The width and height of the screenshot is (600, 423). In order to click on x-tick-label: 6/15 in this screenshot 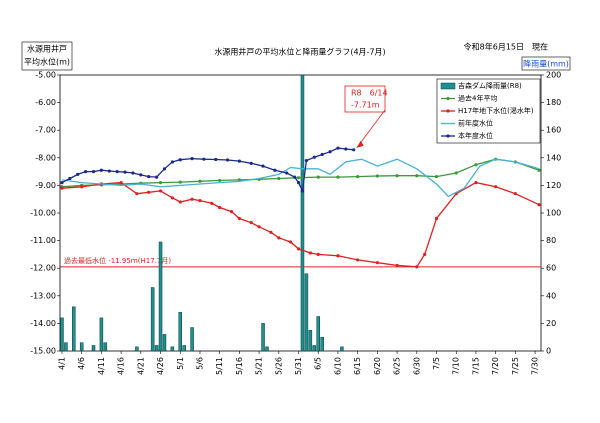, I will do `click(357, 366)`.